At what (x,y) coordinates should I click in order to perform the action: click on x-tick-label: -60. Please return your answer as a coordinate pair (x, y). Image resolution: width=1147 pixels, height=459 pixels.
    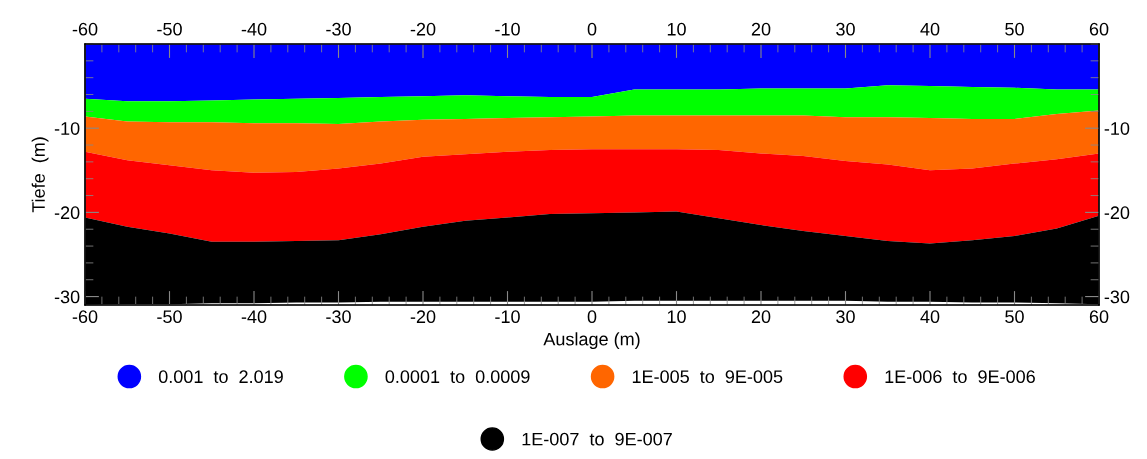
    Looking at the image, I should click on (85, 317).